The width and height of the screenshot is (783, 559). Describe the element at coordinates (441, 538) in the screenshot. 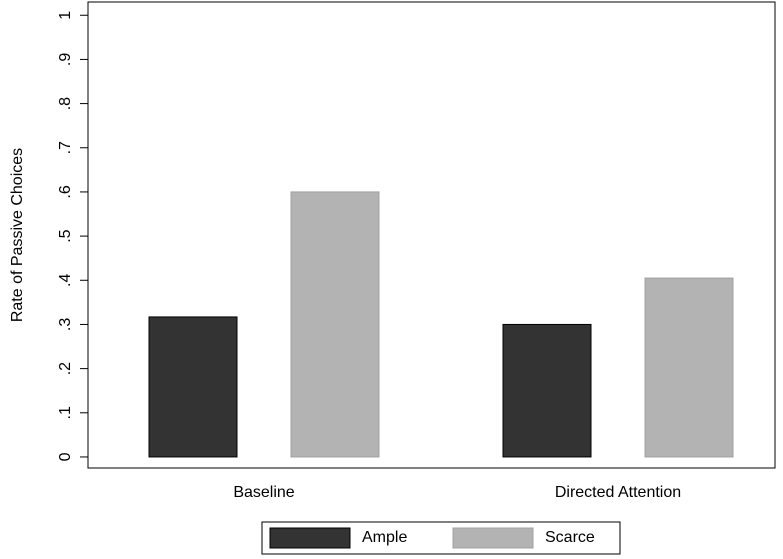

I see `legend-box` at that location.